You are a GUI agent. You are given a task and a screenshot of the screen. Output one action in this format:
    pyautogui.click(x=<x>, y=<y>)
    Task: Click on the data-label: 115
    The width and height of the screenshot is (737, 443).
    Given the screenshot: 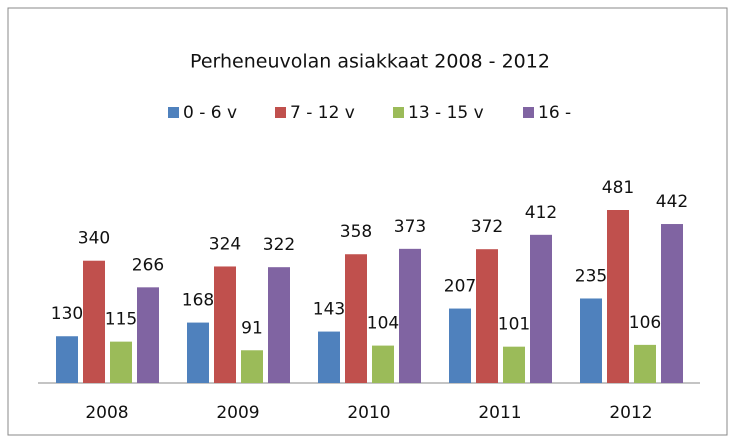 What is the action you would take?
    pyautogui.click(x=121, y=320)
    